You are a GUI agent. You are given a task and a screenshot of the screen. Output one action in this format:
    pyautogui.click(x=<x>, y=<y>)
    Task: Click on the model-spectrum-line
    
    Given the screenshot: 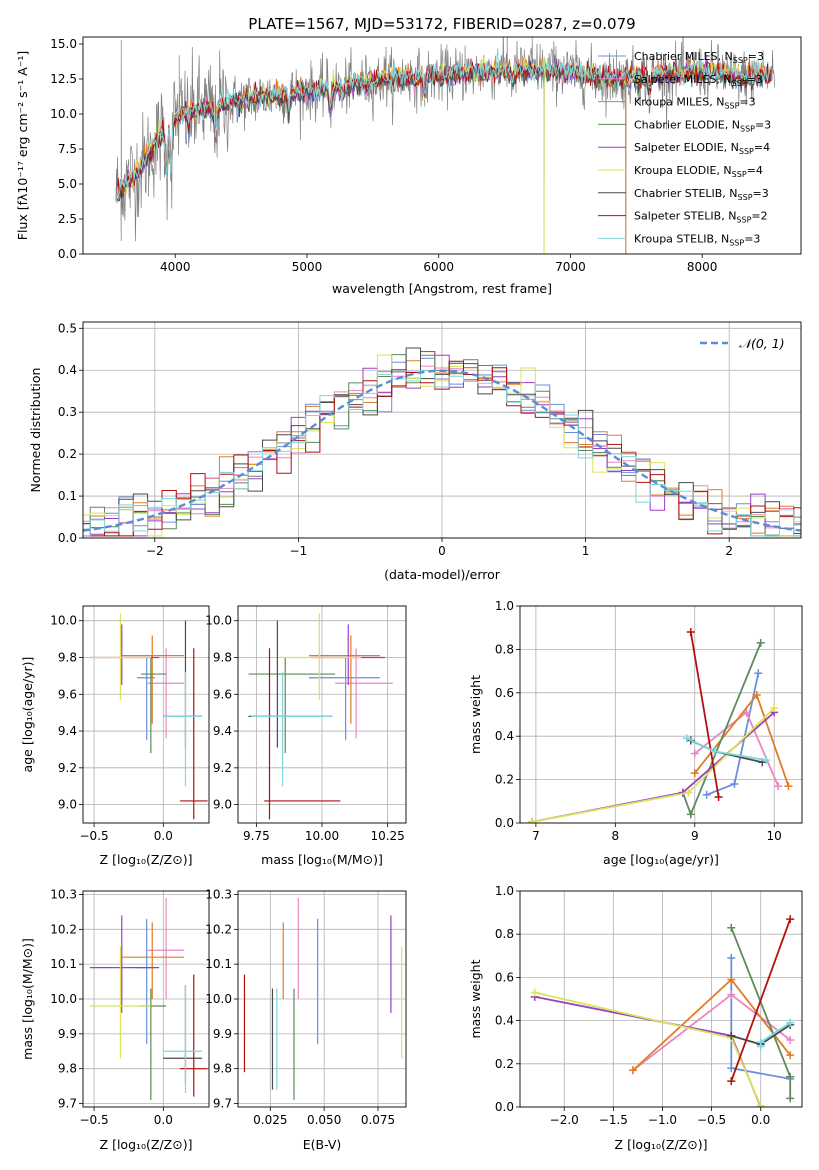 What is the action you would take?
    pyautogui.click(x=444, y=127)
    